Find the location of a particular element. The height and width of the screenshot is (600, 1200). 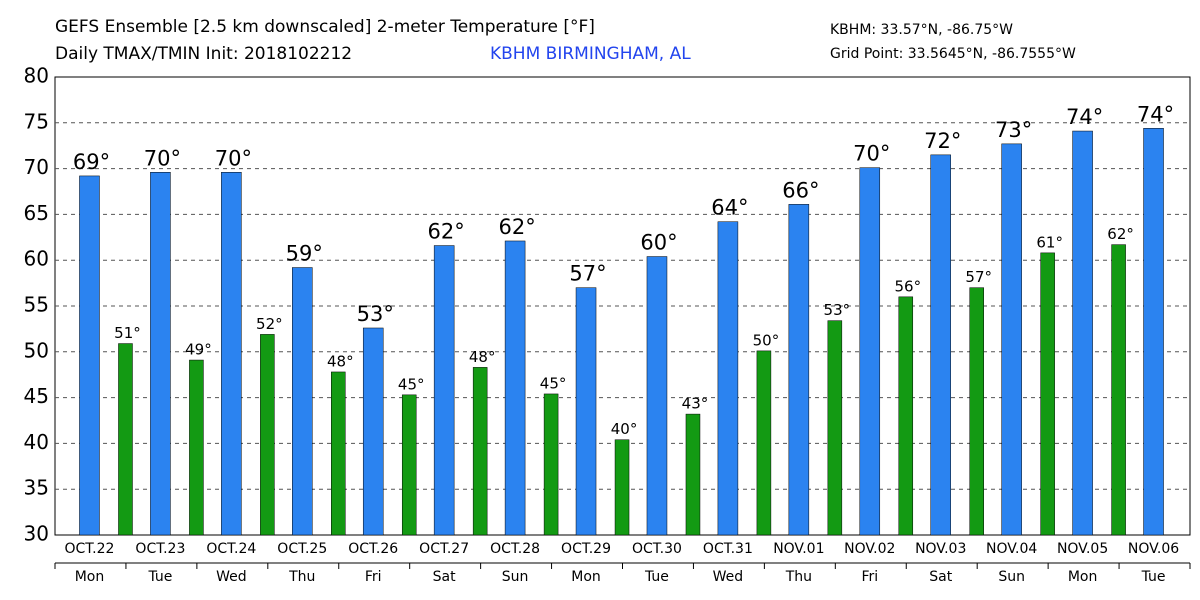

y-tick-label: 75 is located at coordinates (36, 121).